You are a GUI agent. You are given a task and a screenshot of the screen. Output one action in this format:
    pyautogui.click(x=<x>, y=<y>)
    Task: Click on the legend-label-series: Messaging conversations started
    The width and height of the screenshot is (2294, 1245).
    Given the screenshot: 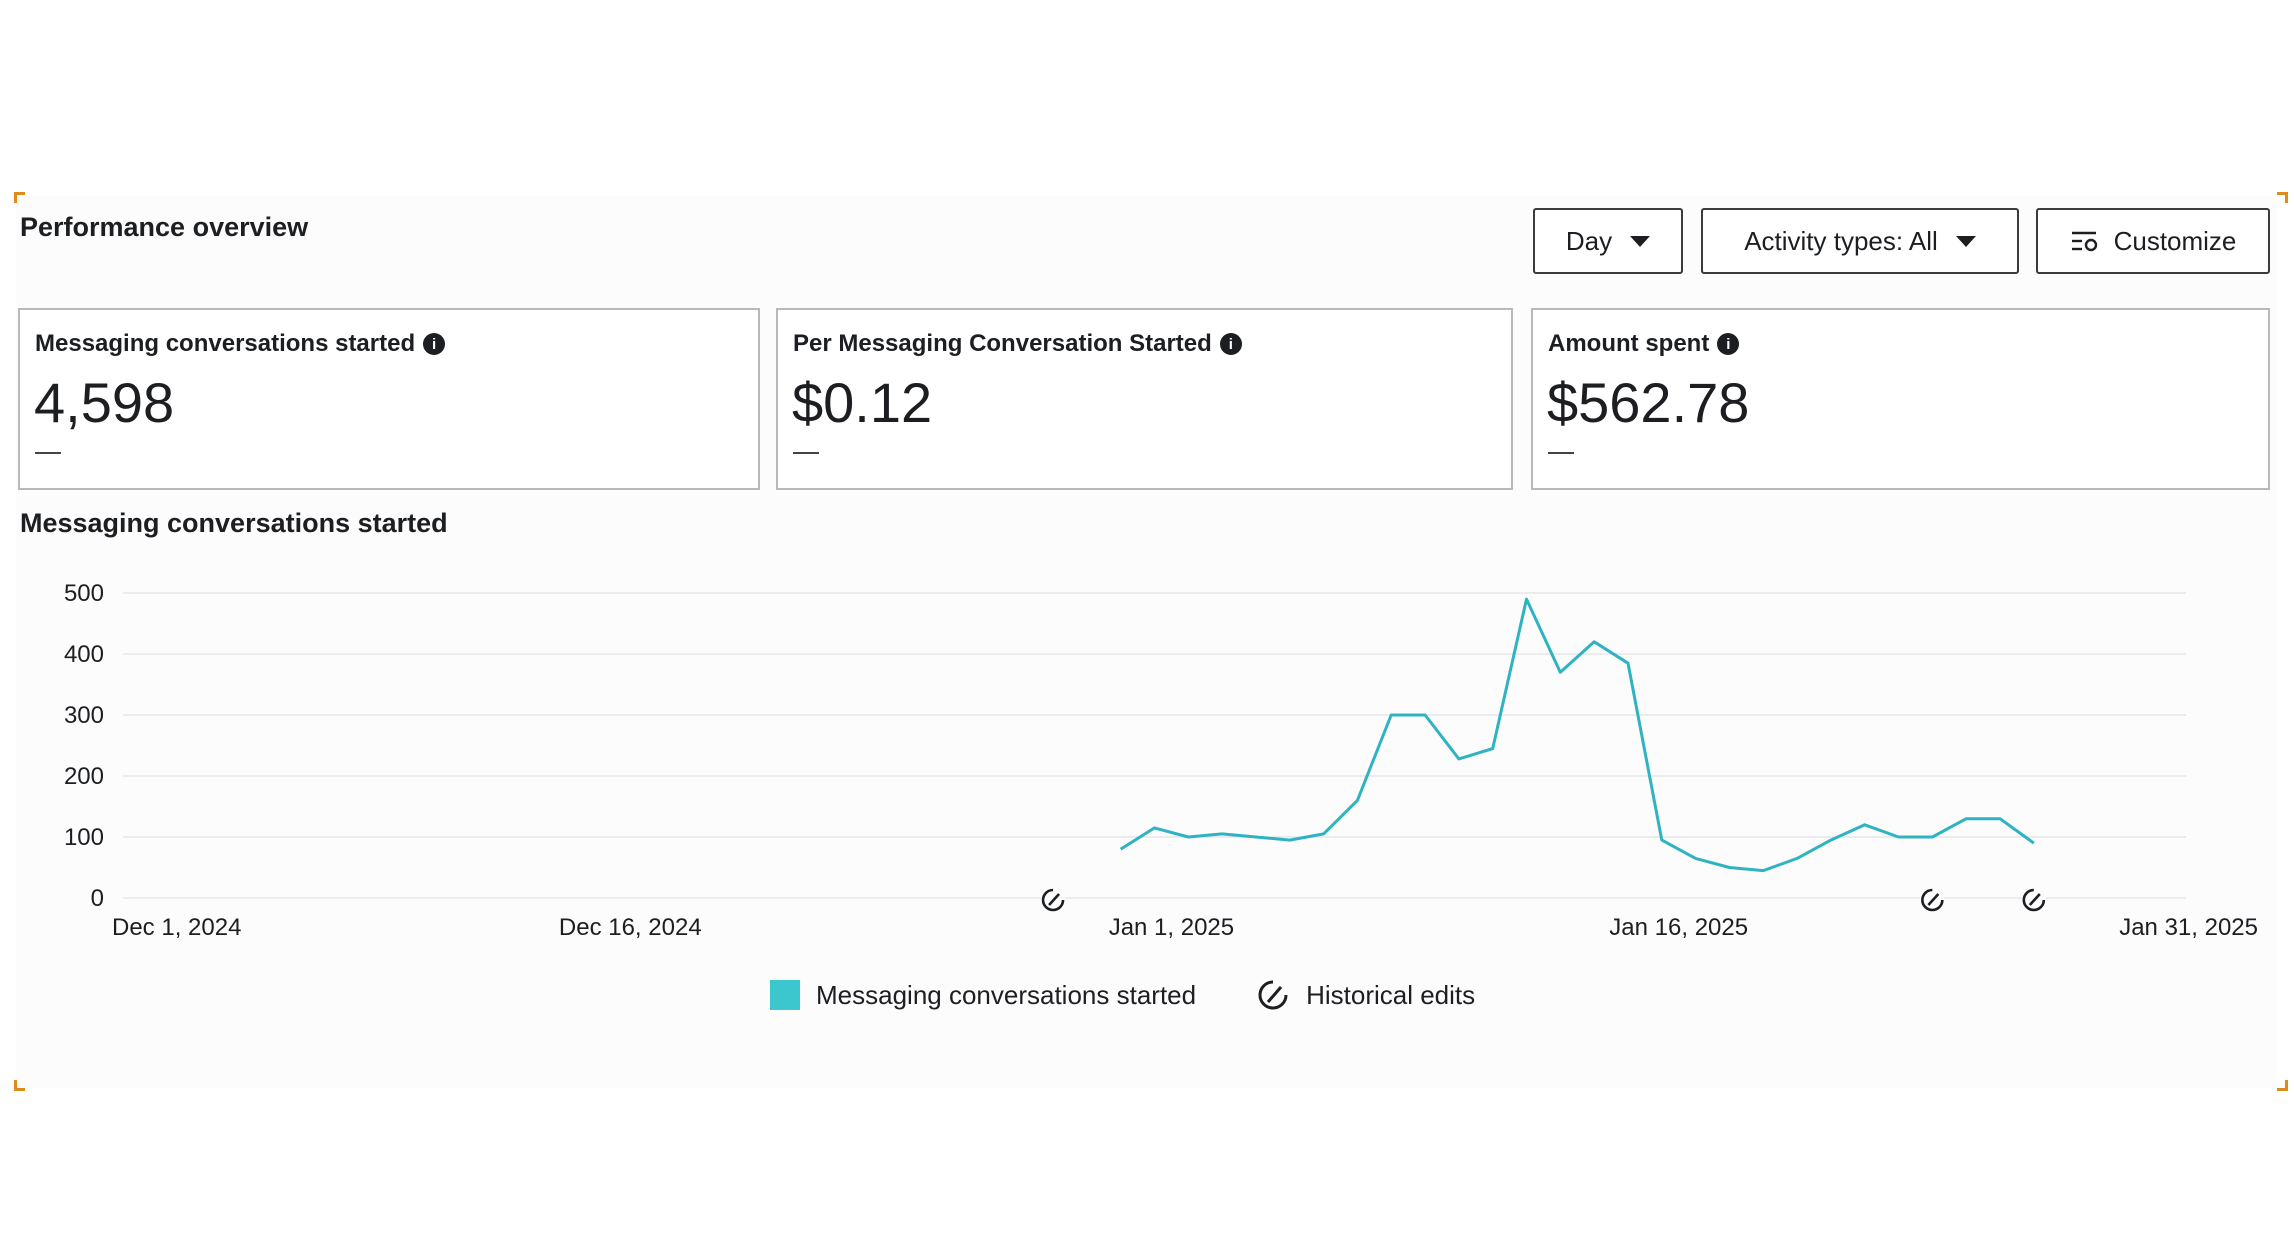 What is the action you would take?
    pyautogui.click(x=1006, y=994)
    